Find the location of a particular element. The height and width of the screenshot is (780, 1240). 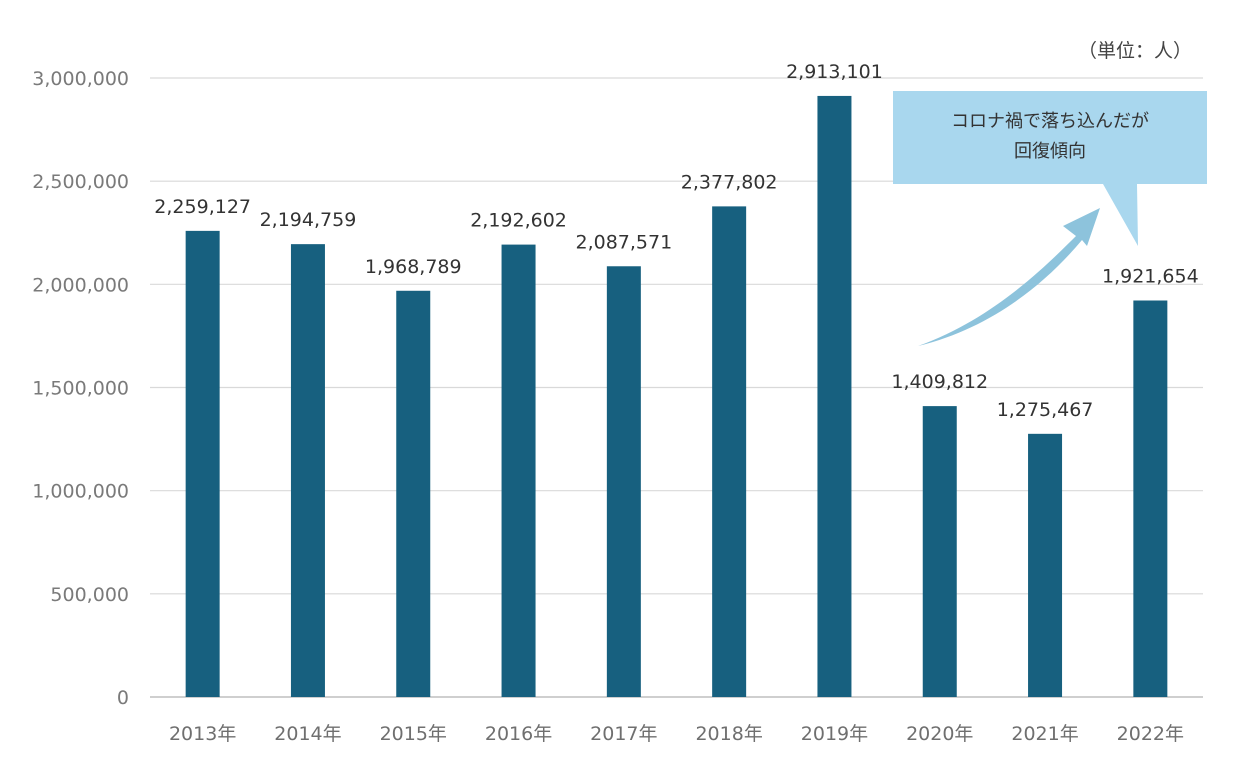

callout-line-1: コロナ禍で落ち込んだが is located at coordinates (1050, 121).